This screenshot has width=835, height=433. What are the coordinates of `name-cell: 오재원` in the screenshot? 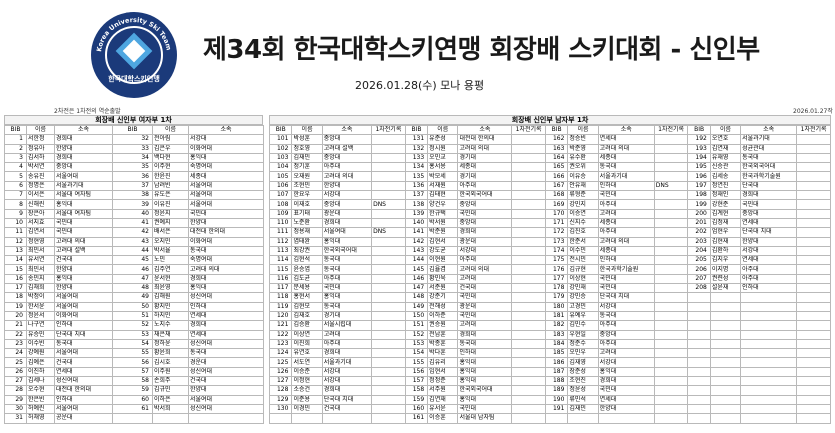 It's located at (307, 176).